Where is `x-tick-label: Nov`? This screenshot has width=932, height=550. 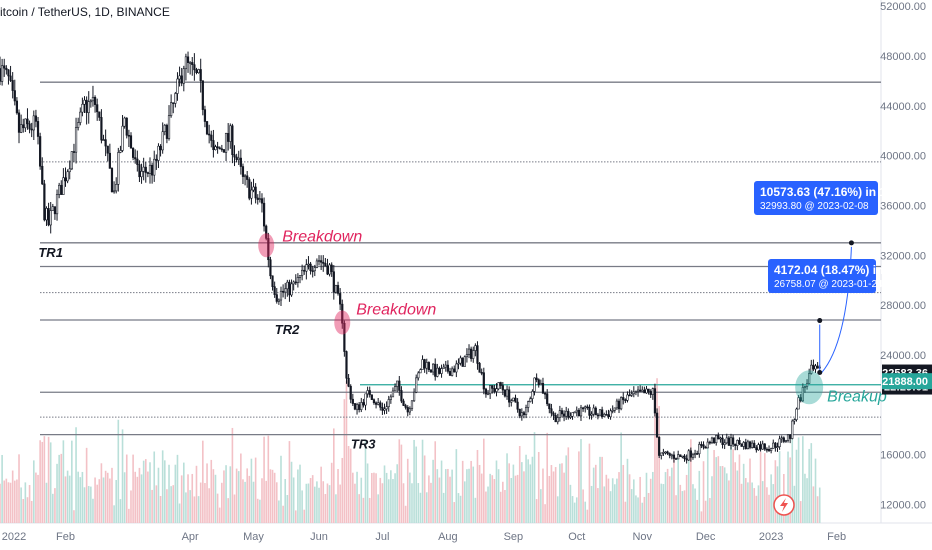 x-tick-label: Nov is located at coordinates (642, 537).